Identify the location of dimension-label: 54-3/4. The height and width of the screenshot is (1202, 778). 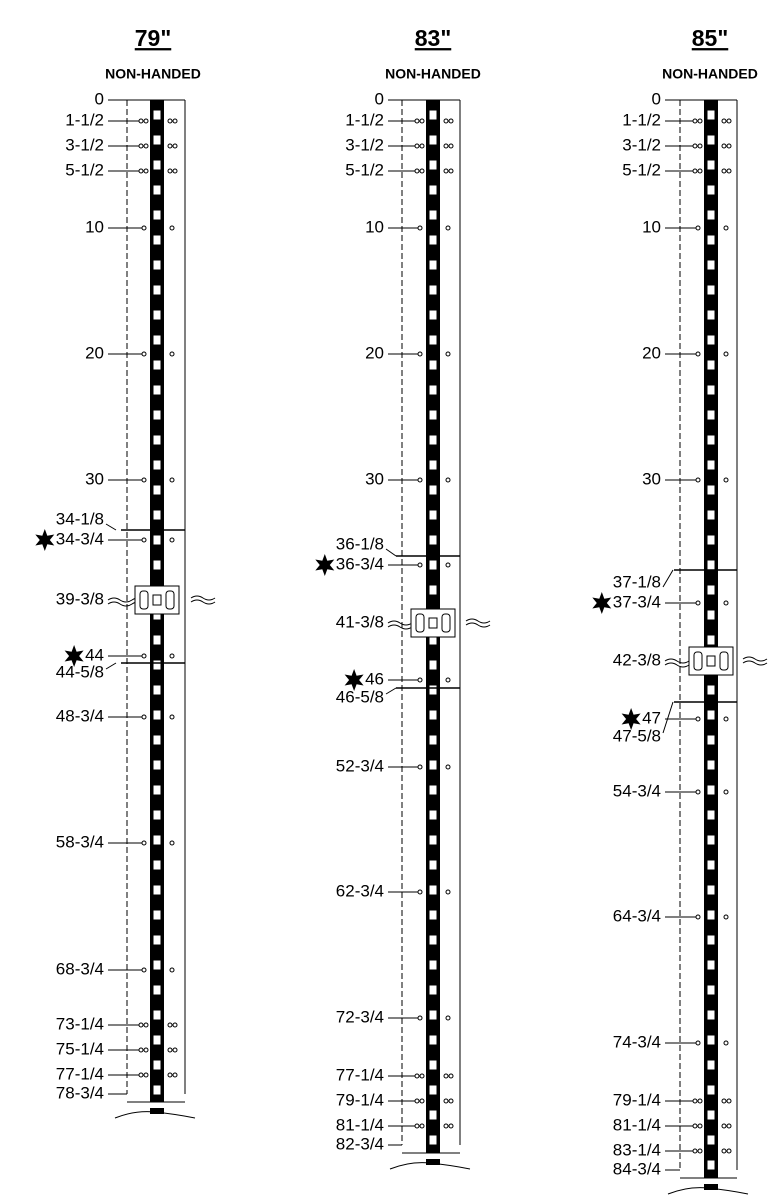
(637, 790).